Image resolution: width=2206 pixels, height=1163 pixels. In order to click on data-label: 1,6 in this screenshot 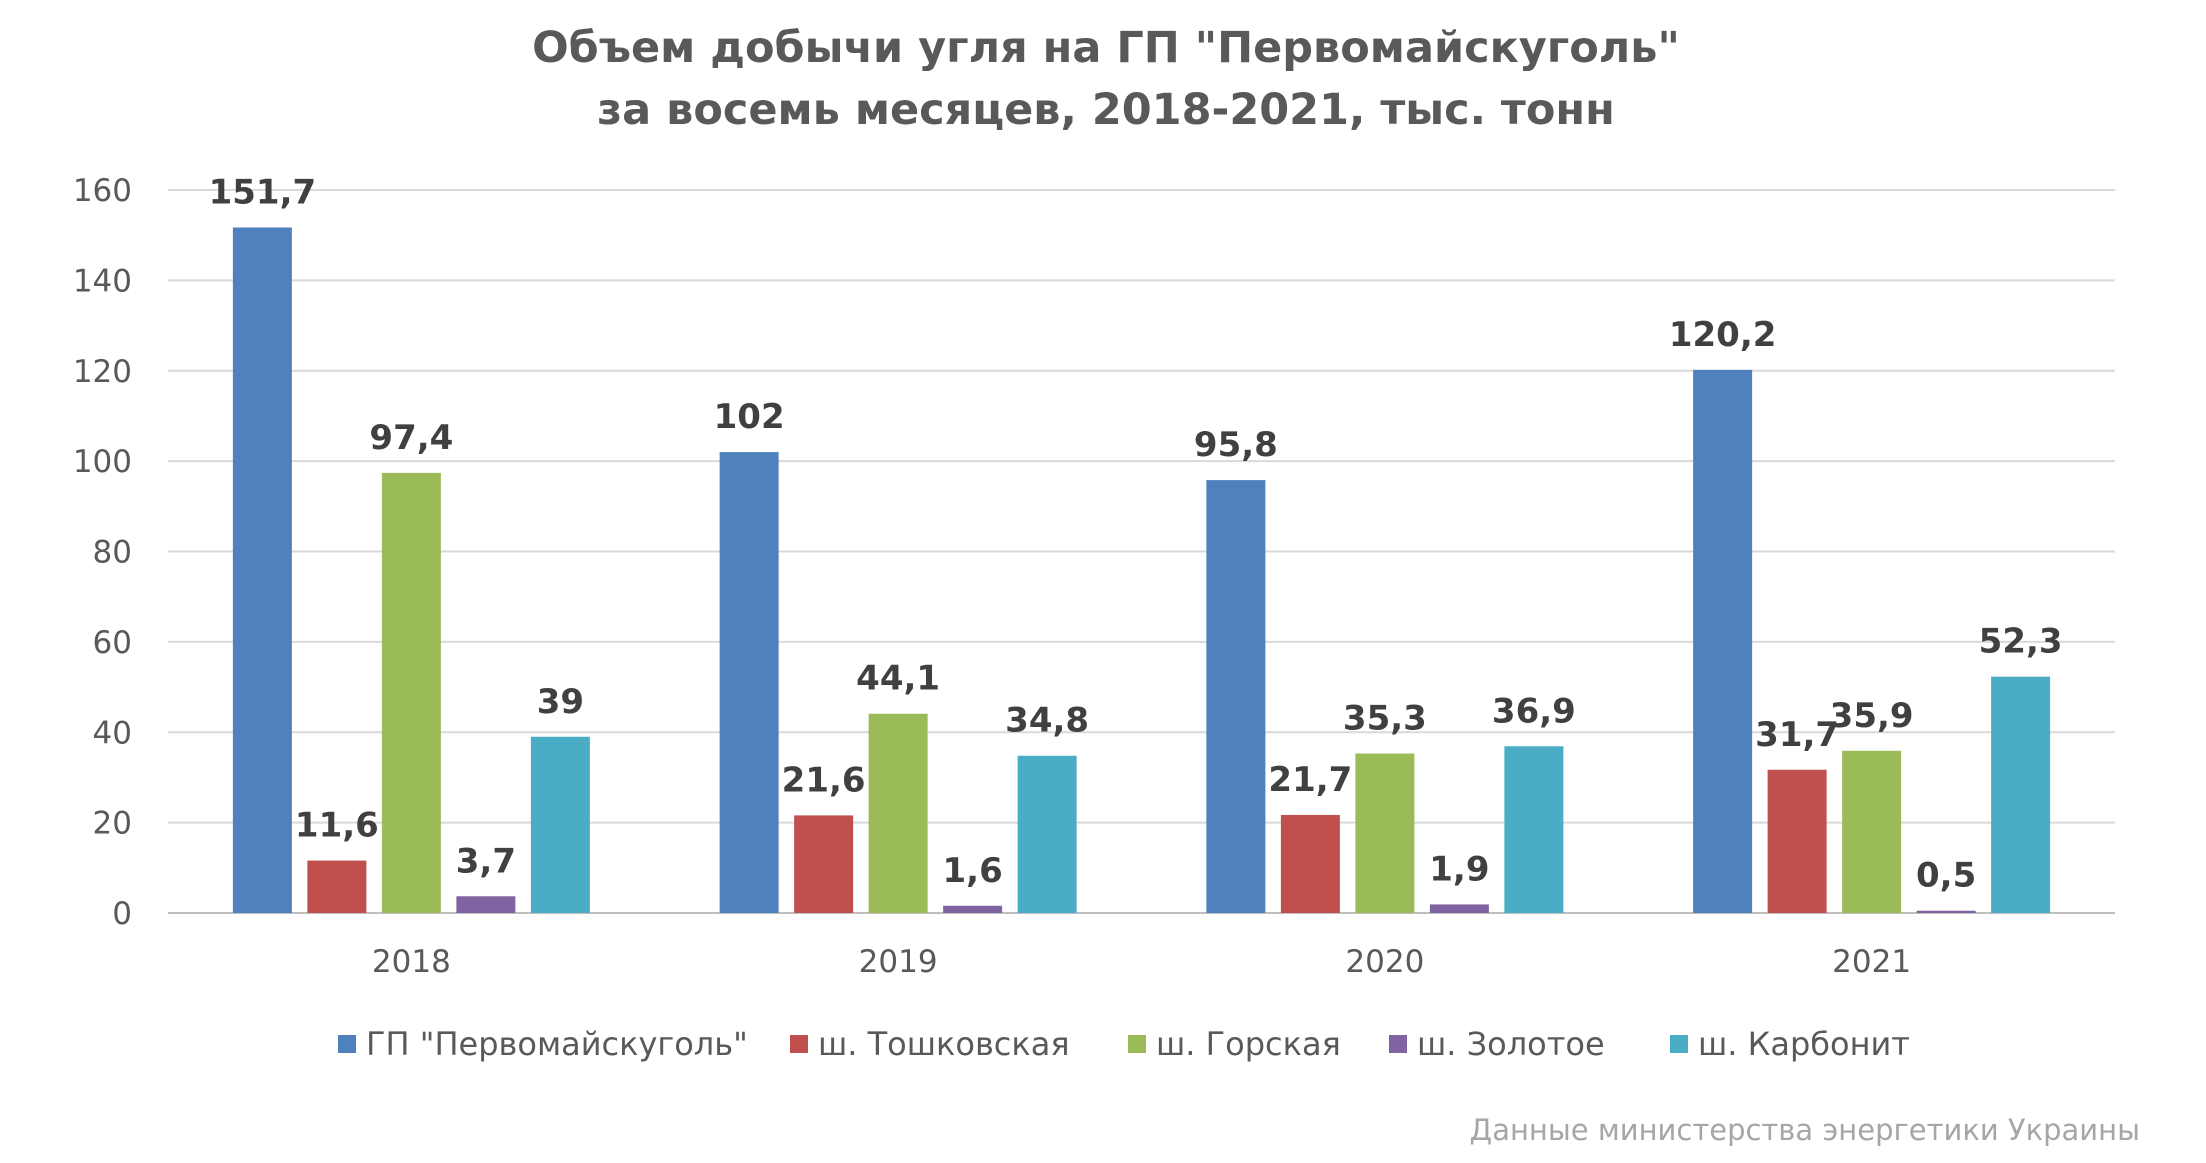, I will do `click(973, 871)`.